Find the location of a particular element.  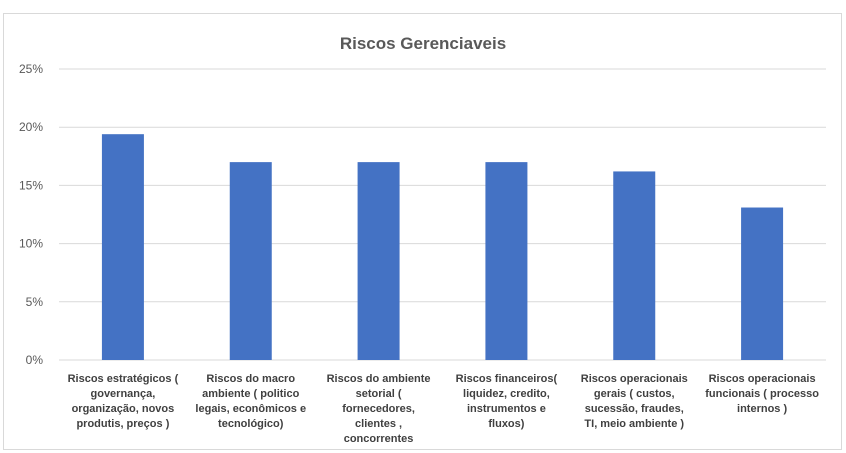

y-tick-label: 0% is located at coordinates (35, 360).